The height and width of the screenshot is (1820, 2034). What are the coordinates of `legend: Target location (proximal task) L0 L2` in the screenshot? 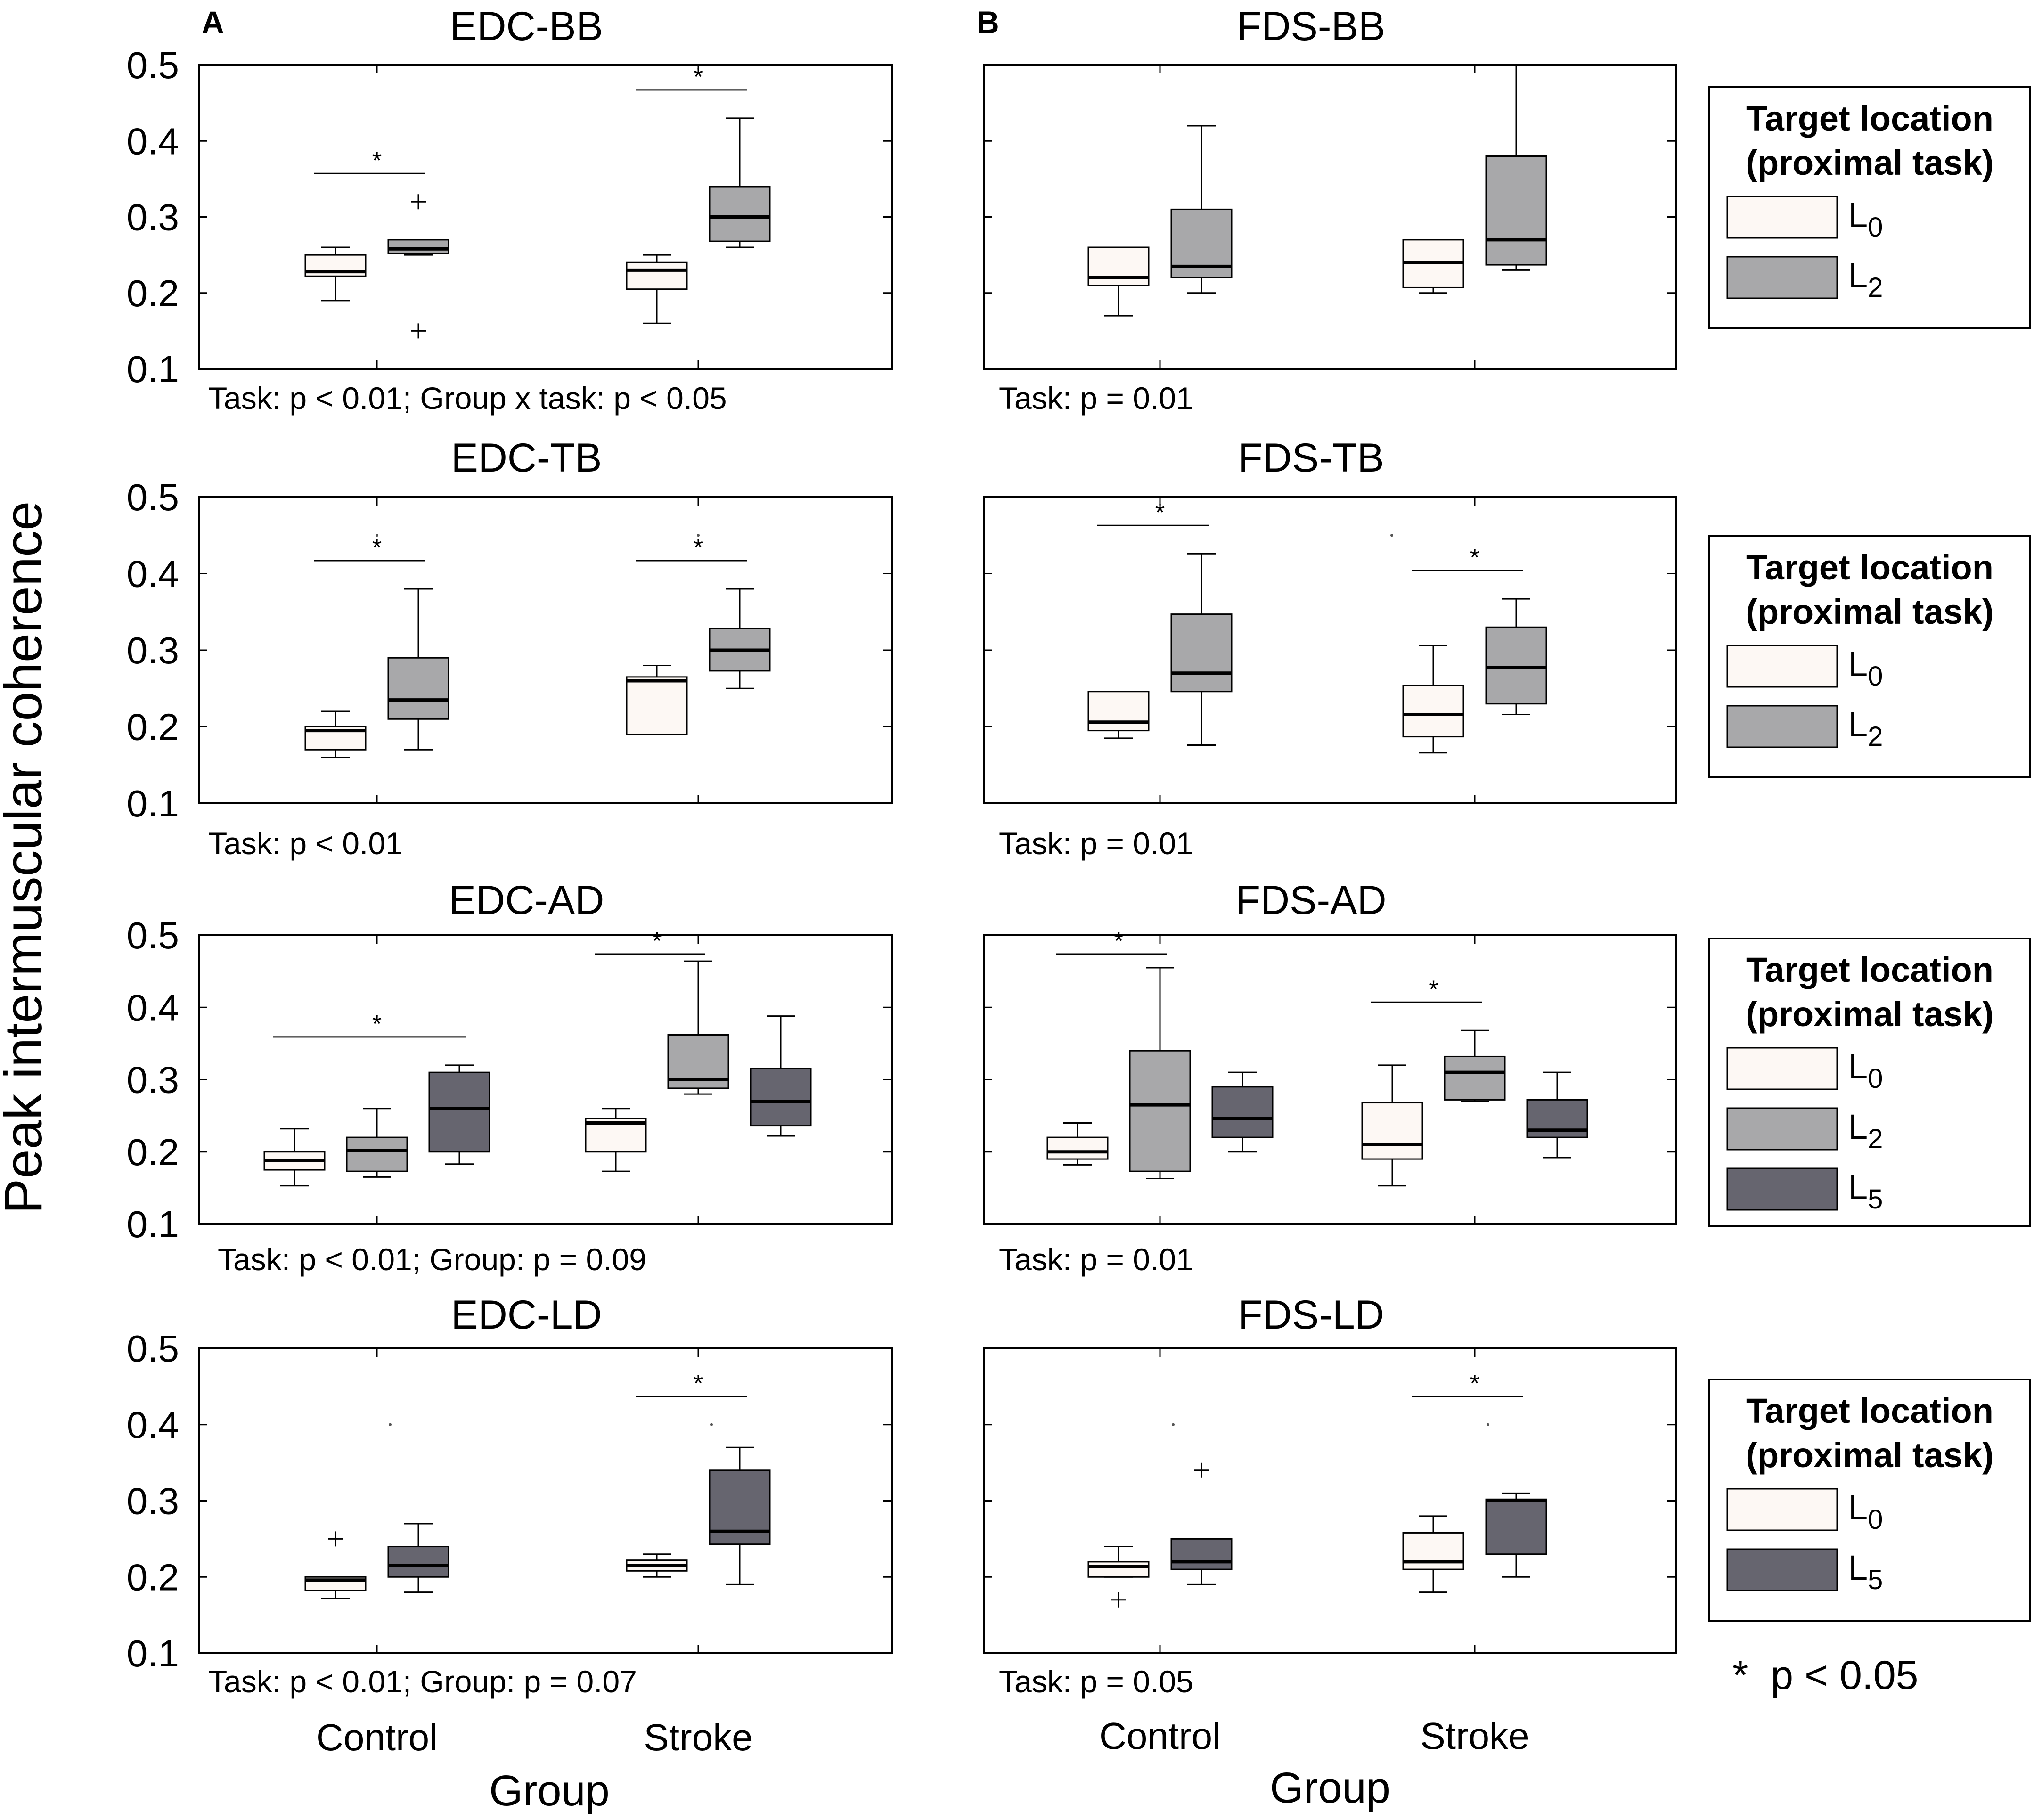 It's located at (1869, 207).